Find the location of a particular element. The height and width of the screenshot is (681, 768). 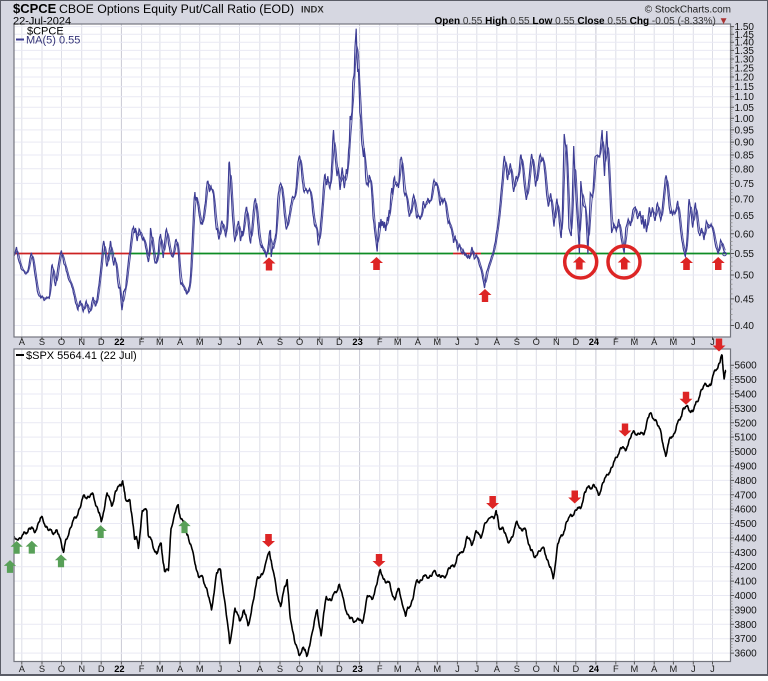

svg-text:CBOE Options Equity Put/Call R: CBOE Options Equity Put/Call Ratio (EOD) is located at coordinates (176, 9).